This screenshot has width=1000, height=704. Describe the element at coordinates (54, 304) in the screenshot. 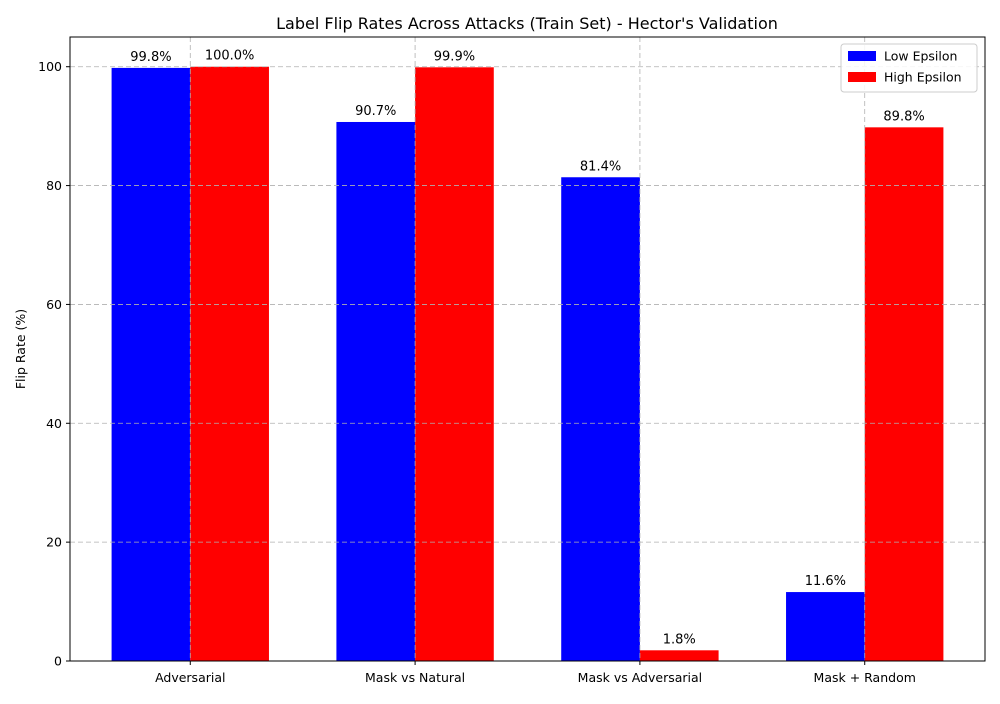

I see `y-tick-label: 60` at that location.